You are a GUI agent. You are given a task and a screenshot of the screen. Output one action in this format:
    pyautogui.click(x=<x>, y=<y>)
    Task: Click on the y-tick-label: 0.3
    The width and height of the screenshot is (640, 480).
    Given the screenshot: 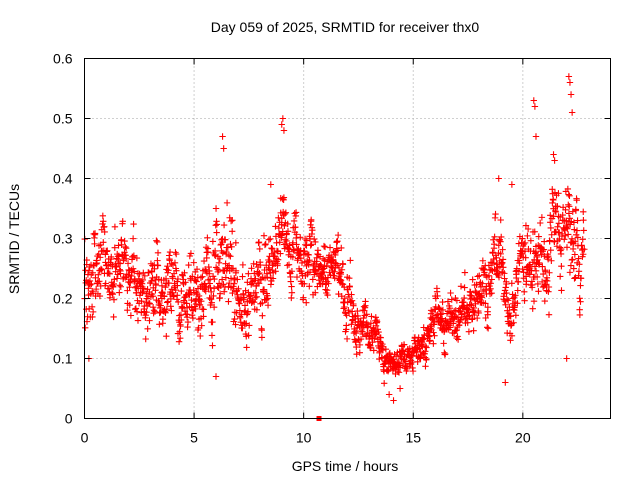 What is the action you would take?
    pyautogui.click(x=63, y=239)
    